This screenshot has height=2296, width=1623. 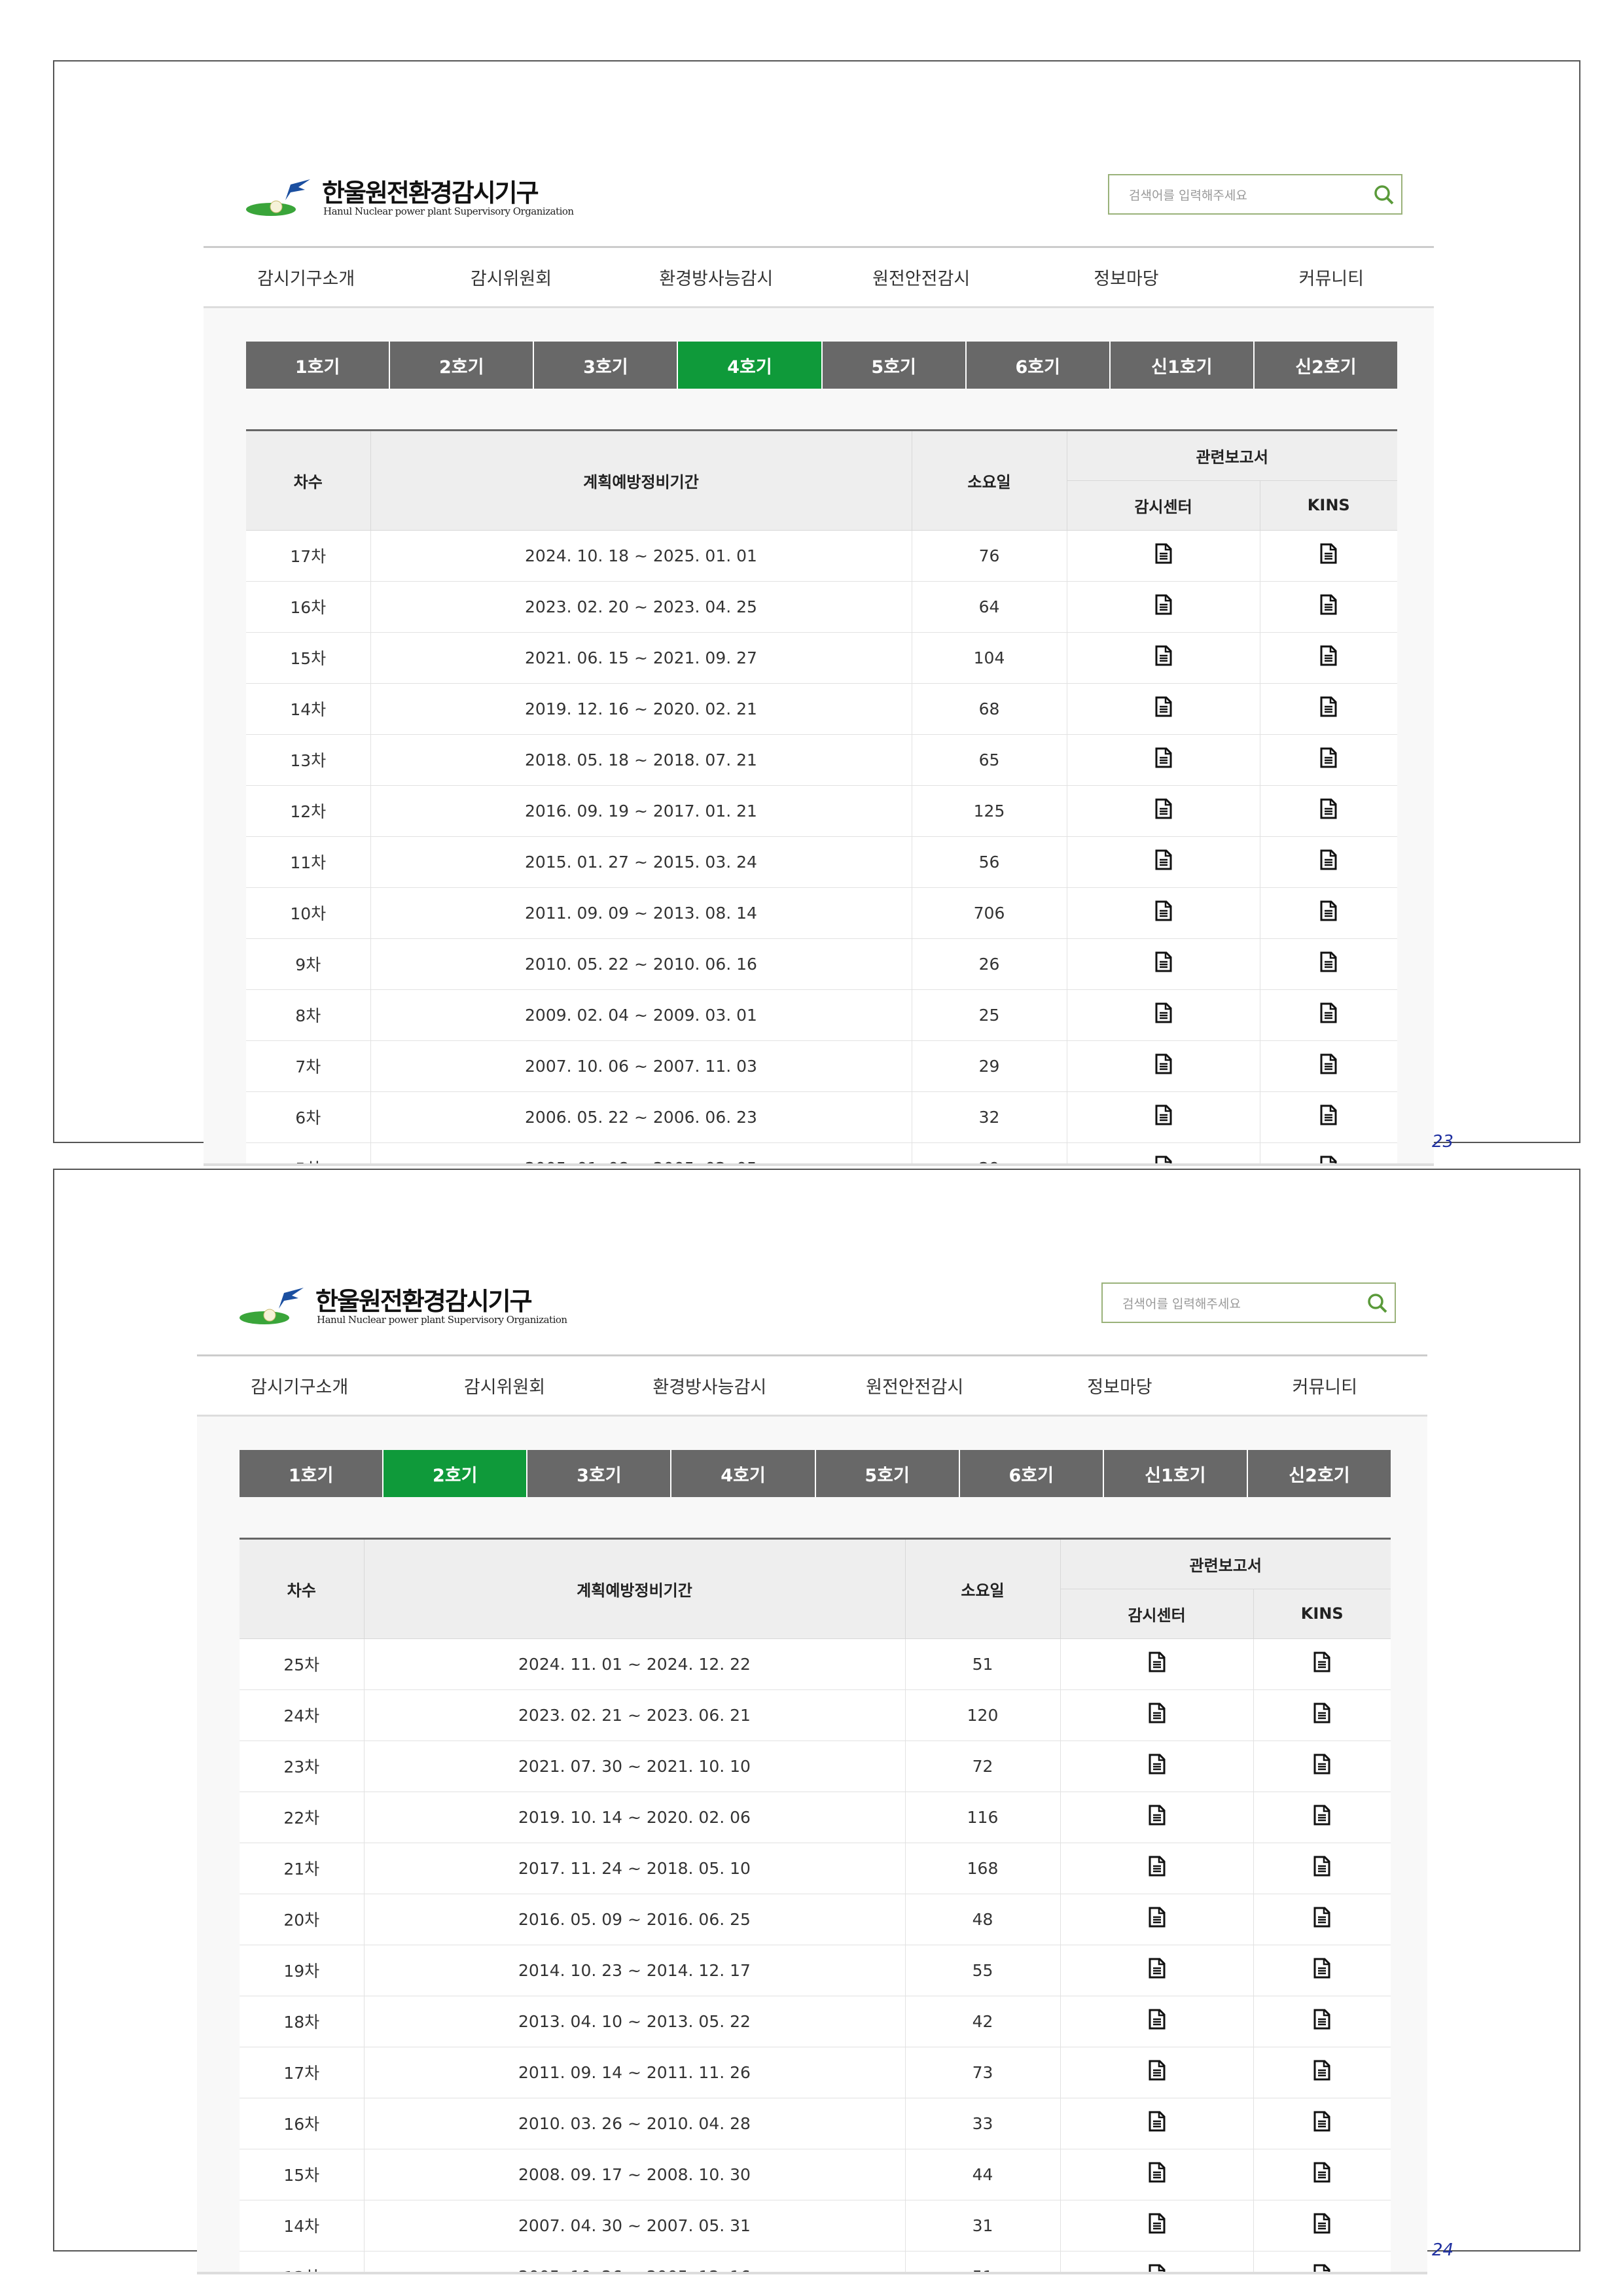 I want to click on logo-title: 한울원전환경감시기구, so click(x=430, y=193).